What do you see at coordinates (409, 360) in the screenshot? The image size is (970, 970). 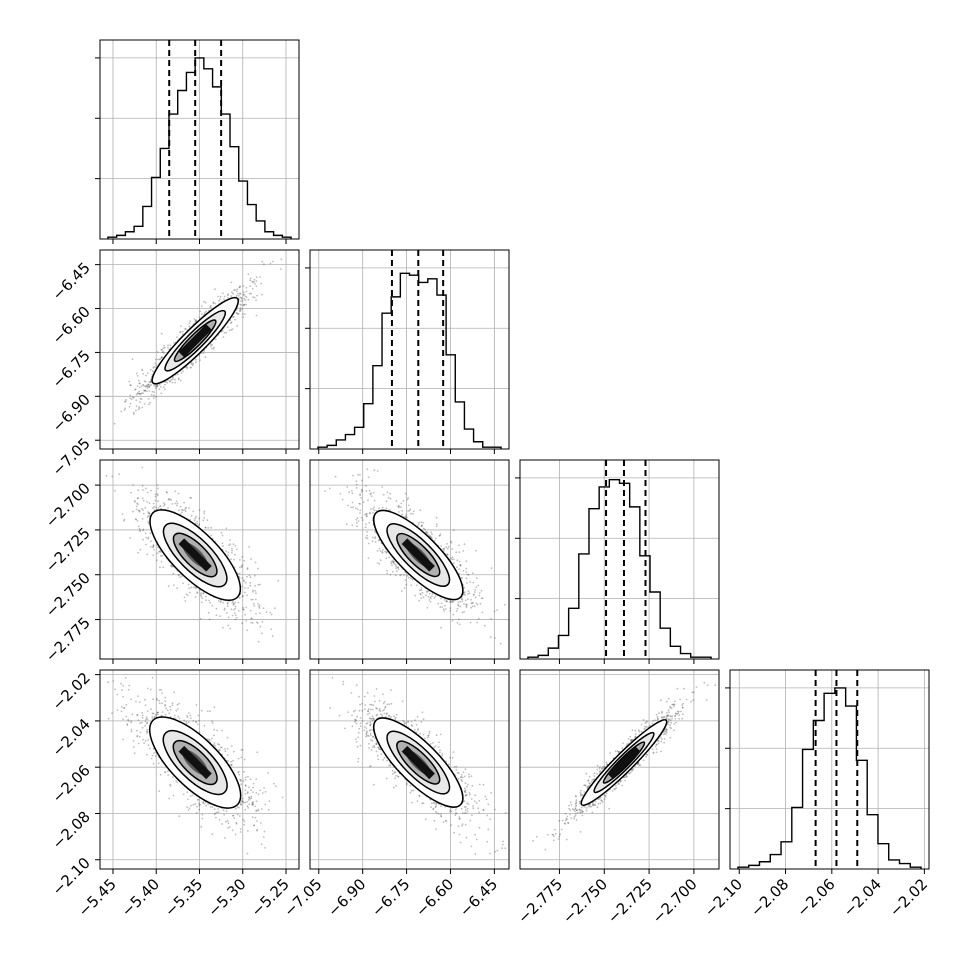 I see `histogram-line` at bounding box center [409, 360].